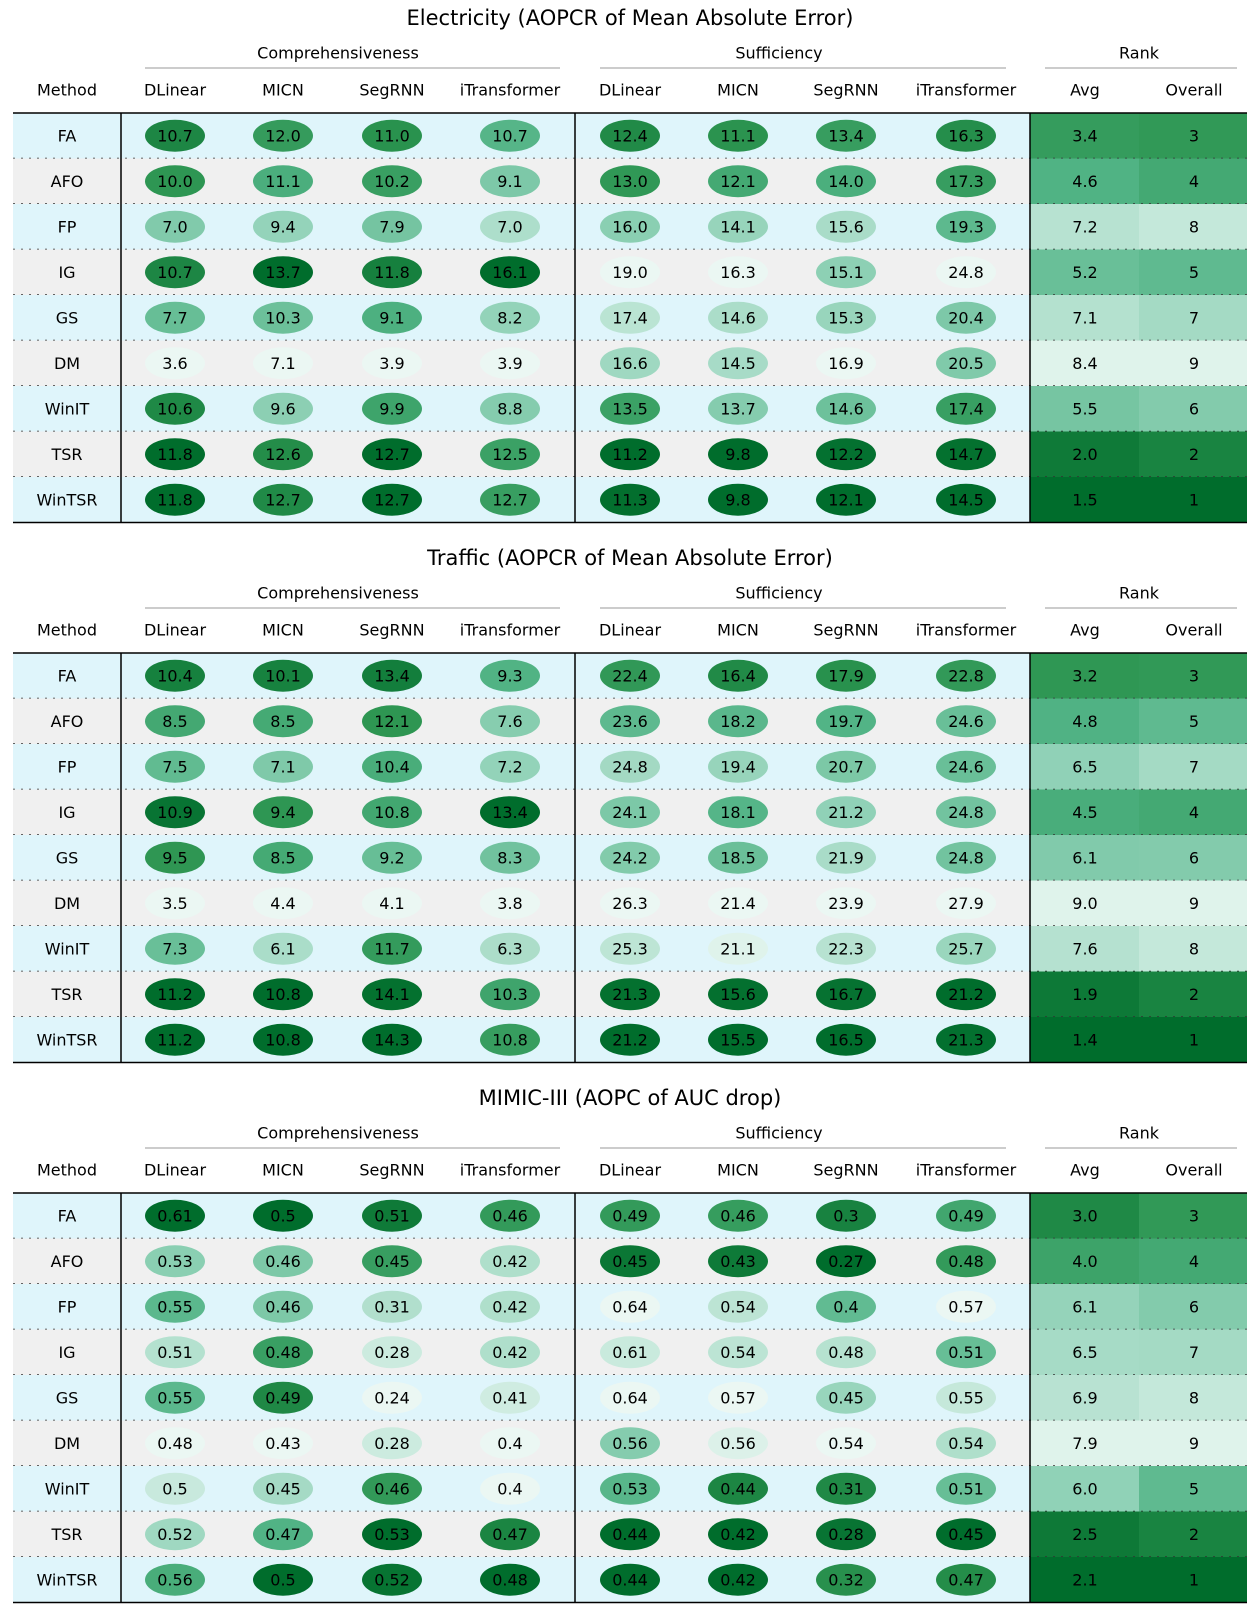 This screenshot has width=1260, height=1617. What do you see at coordinates (630, 136) in the screenshot?
I see `table-row: FA 10.7 12.0 11.0 10.7 12.4 11.1 13.4 16.3 3.4 3` at bounding box center [630, 136].